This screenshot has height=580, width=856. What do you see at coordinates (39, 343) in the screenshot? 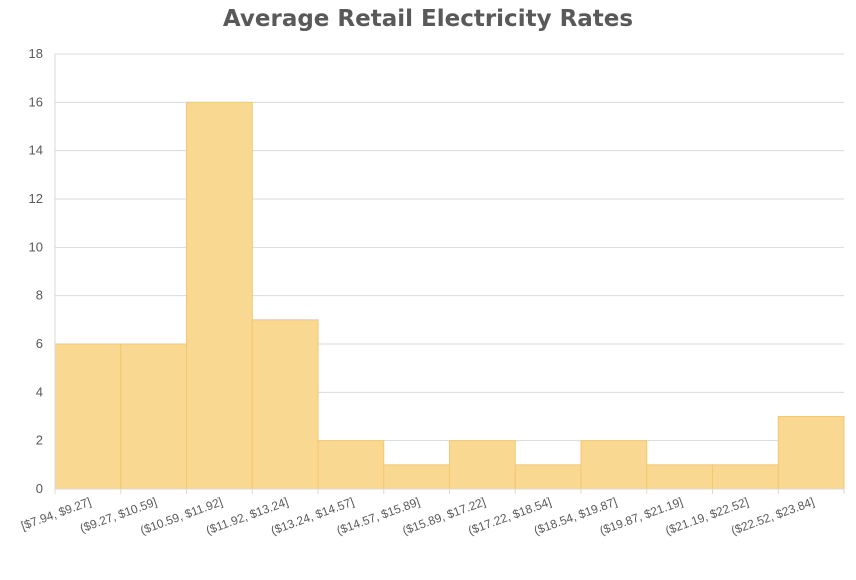
I see `y-tick-label-6: 6` at bounding box center [39, 343].